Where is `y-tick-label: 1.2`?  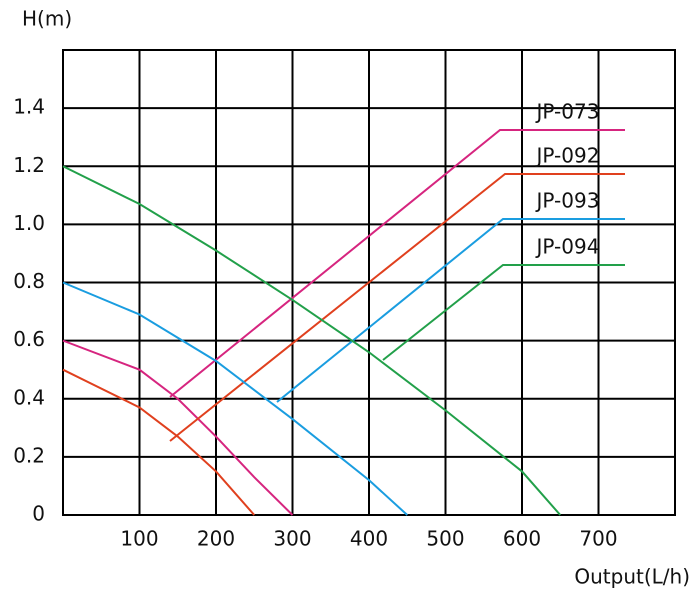
y-tick-label: 1.2 is located at coordinates (29, 165).